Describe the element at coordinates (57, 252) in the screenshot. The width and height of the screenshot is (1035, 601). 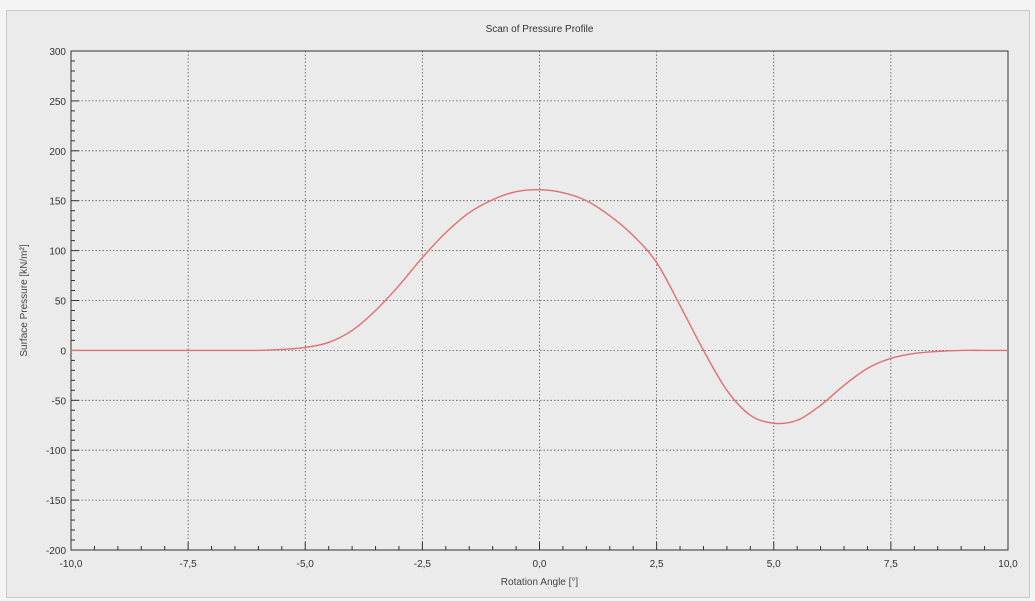
I see `y-tick-label: 100` at that location.